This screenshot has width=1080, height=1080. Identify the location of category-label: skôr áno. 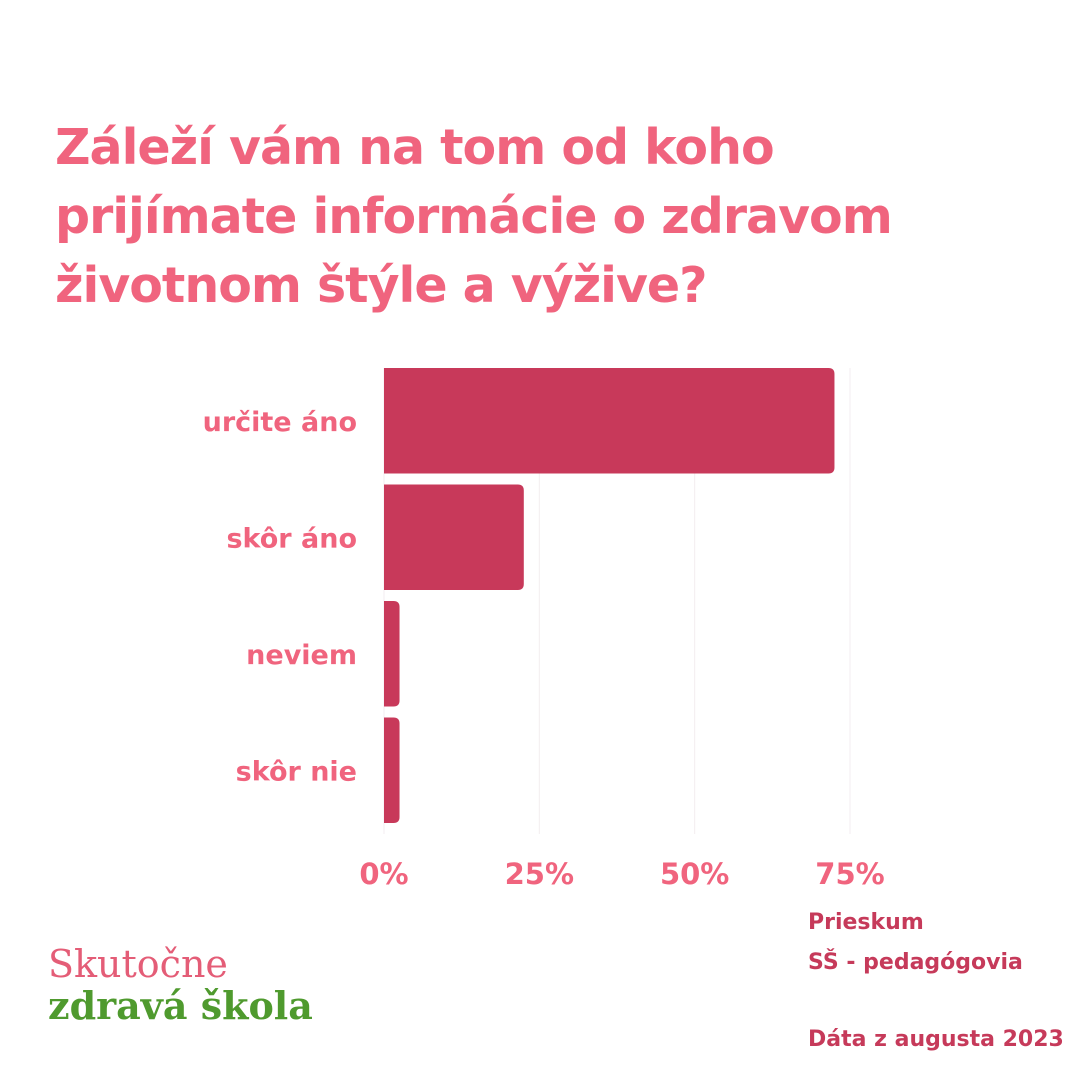
(291, 538).